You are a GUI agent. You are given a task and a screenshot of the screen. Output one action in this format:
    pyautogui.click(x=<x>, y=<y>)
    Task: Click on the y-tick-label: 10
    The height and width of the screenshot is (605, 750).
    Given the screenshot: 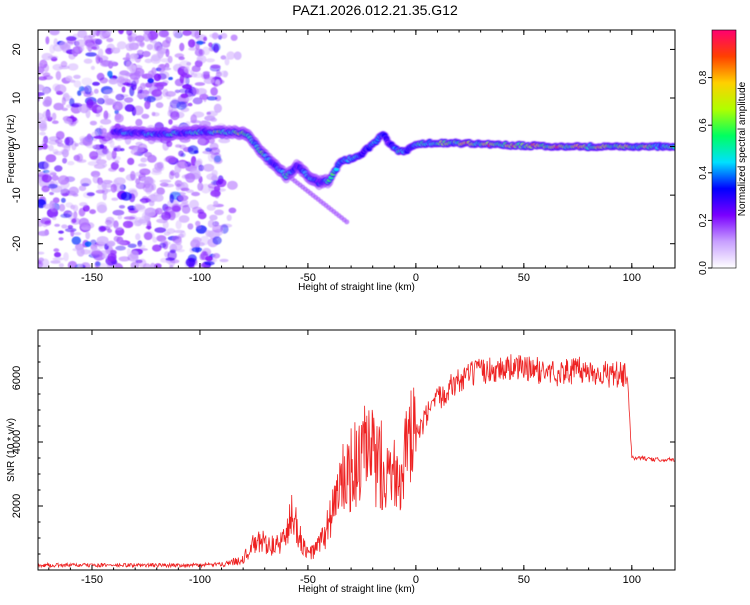 What is the action you would take?
    pyautogui.click(x=17, y=98)
    